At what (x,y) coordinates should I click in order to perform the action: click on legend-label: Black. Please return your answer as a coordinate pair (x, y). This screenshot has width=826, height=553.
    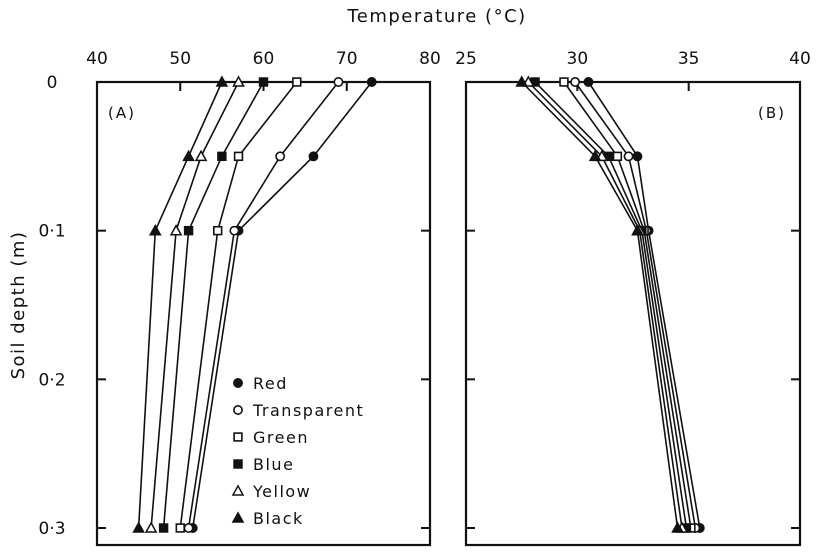
    Looking at the image, I should click on (278, 518).